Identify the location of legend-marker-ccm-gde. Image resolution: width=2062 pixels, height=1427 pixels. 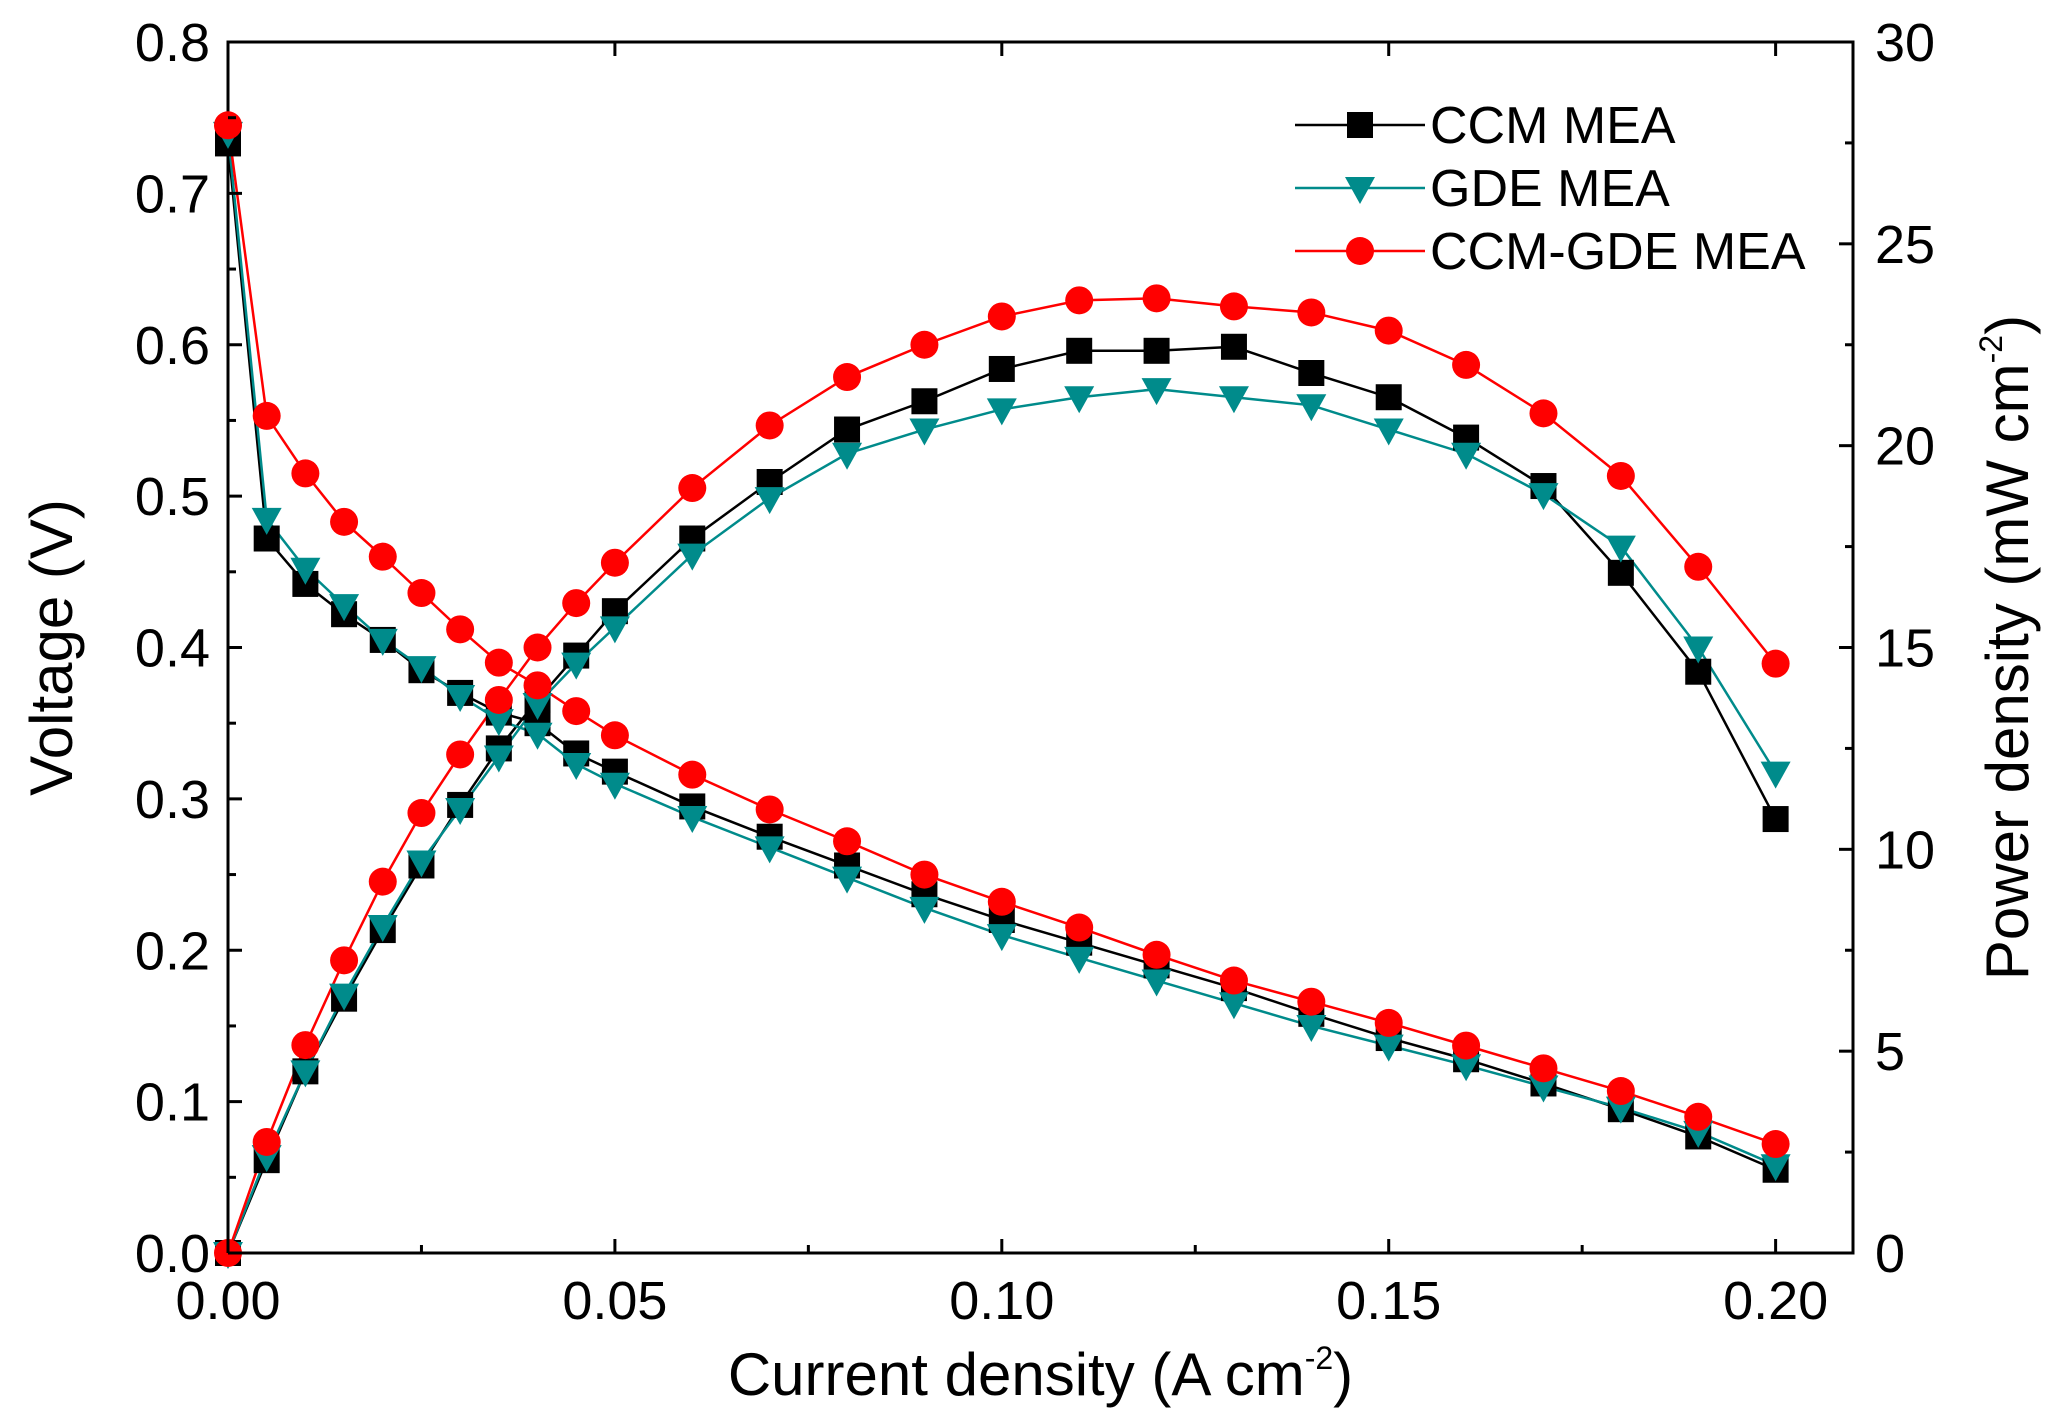
(1360, 251).